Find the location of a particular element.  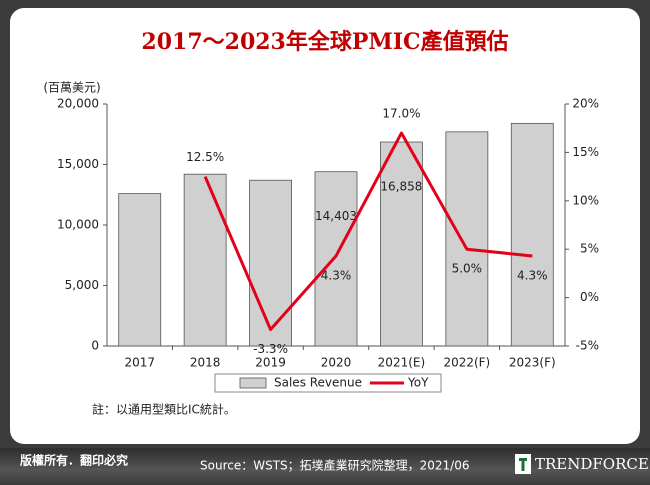

line-label: -3.3% is located at coordinates (270, 349).